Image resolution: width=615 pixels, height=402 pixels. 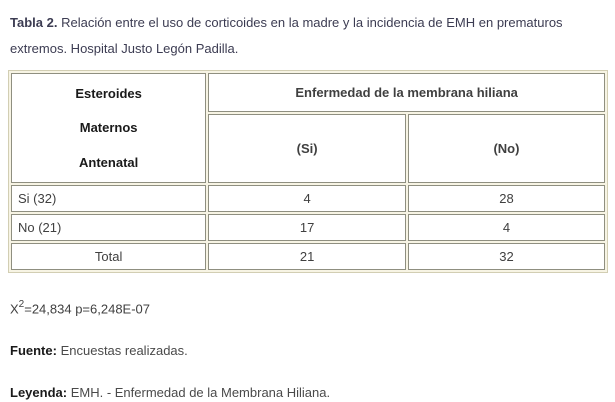 What do you see at coordinates (39, 393) in the screenshot?
I see `legend-label: Leyenda:` at bounding box center [39, 393].